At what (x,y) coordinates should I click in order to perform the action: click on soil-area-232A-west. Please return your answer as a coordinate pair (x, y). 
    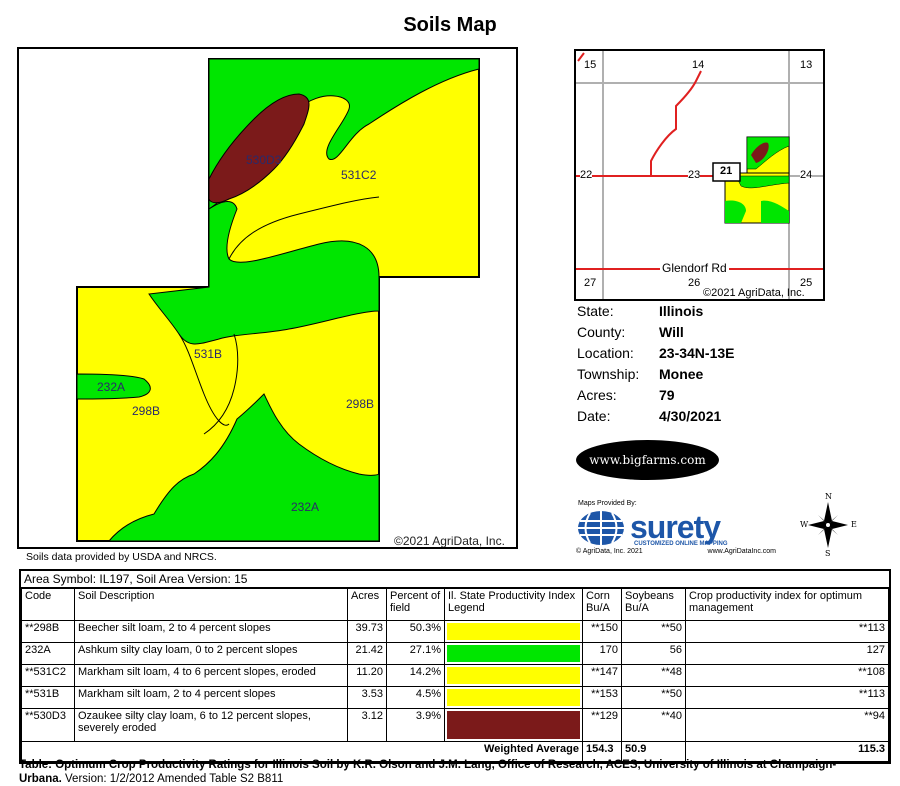
    Looking at the image, I should click on (113, 386).